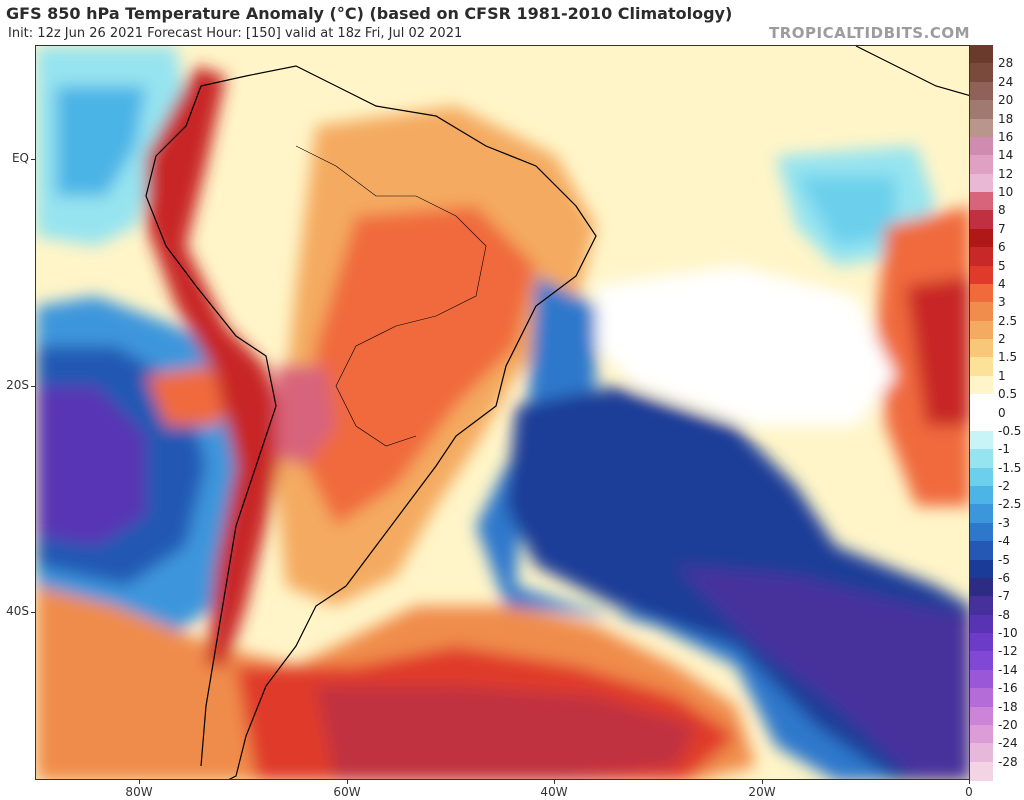 The image size is (1024, 800). I want to click on legend-label: 10, so click(1006, 192).